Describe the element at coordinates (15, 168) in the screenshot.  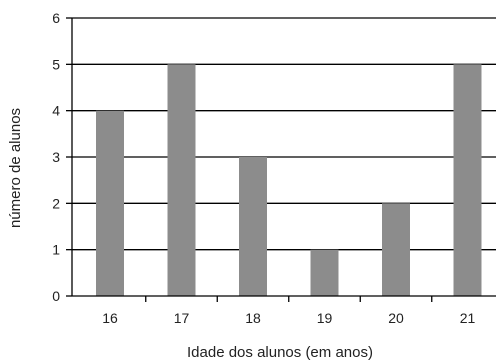
I see `y-axis-title: número de alunos` at that location.